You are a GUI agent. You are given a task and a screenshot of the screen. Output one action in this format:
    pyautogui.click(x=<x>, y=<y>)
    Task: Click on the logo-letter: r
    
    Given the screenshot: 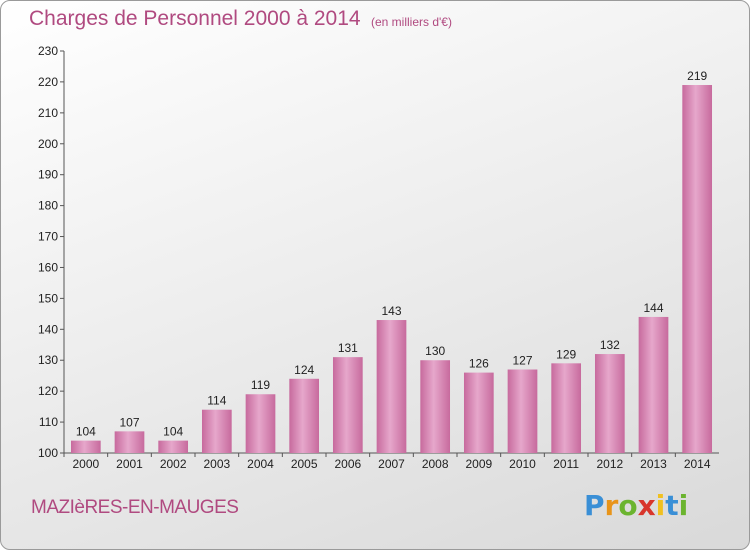 What is the action you would take?
    pyautogui.click(x=611, y=505)
    